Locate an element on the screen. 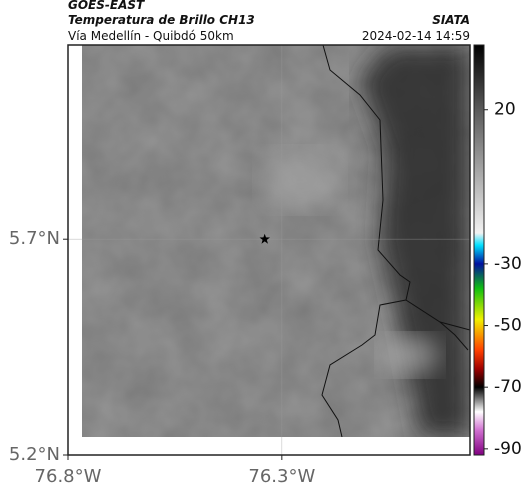 The height and width of the screenshot is (491, 526). colorbar-tick-label: -90 is located at coordinates (508, 449).